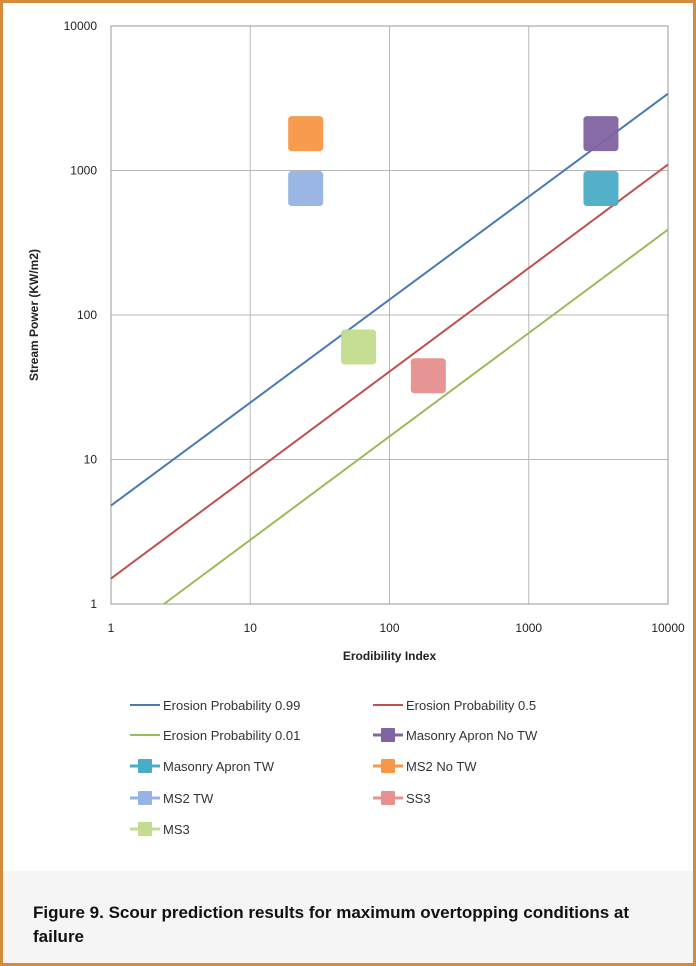  I want to click on y-tick-labels: 1 10 100 1000 10000, so click(81, 315).